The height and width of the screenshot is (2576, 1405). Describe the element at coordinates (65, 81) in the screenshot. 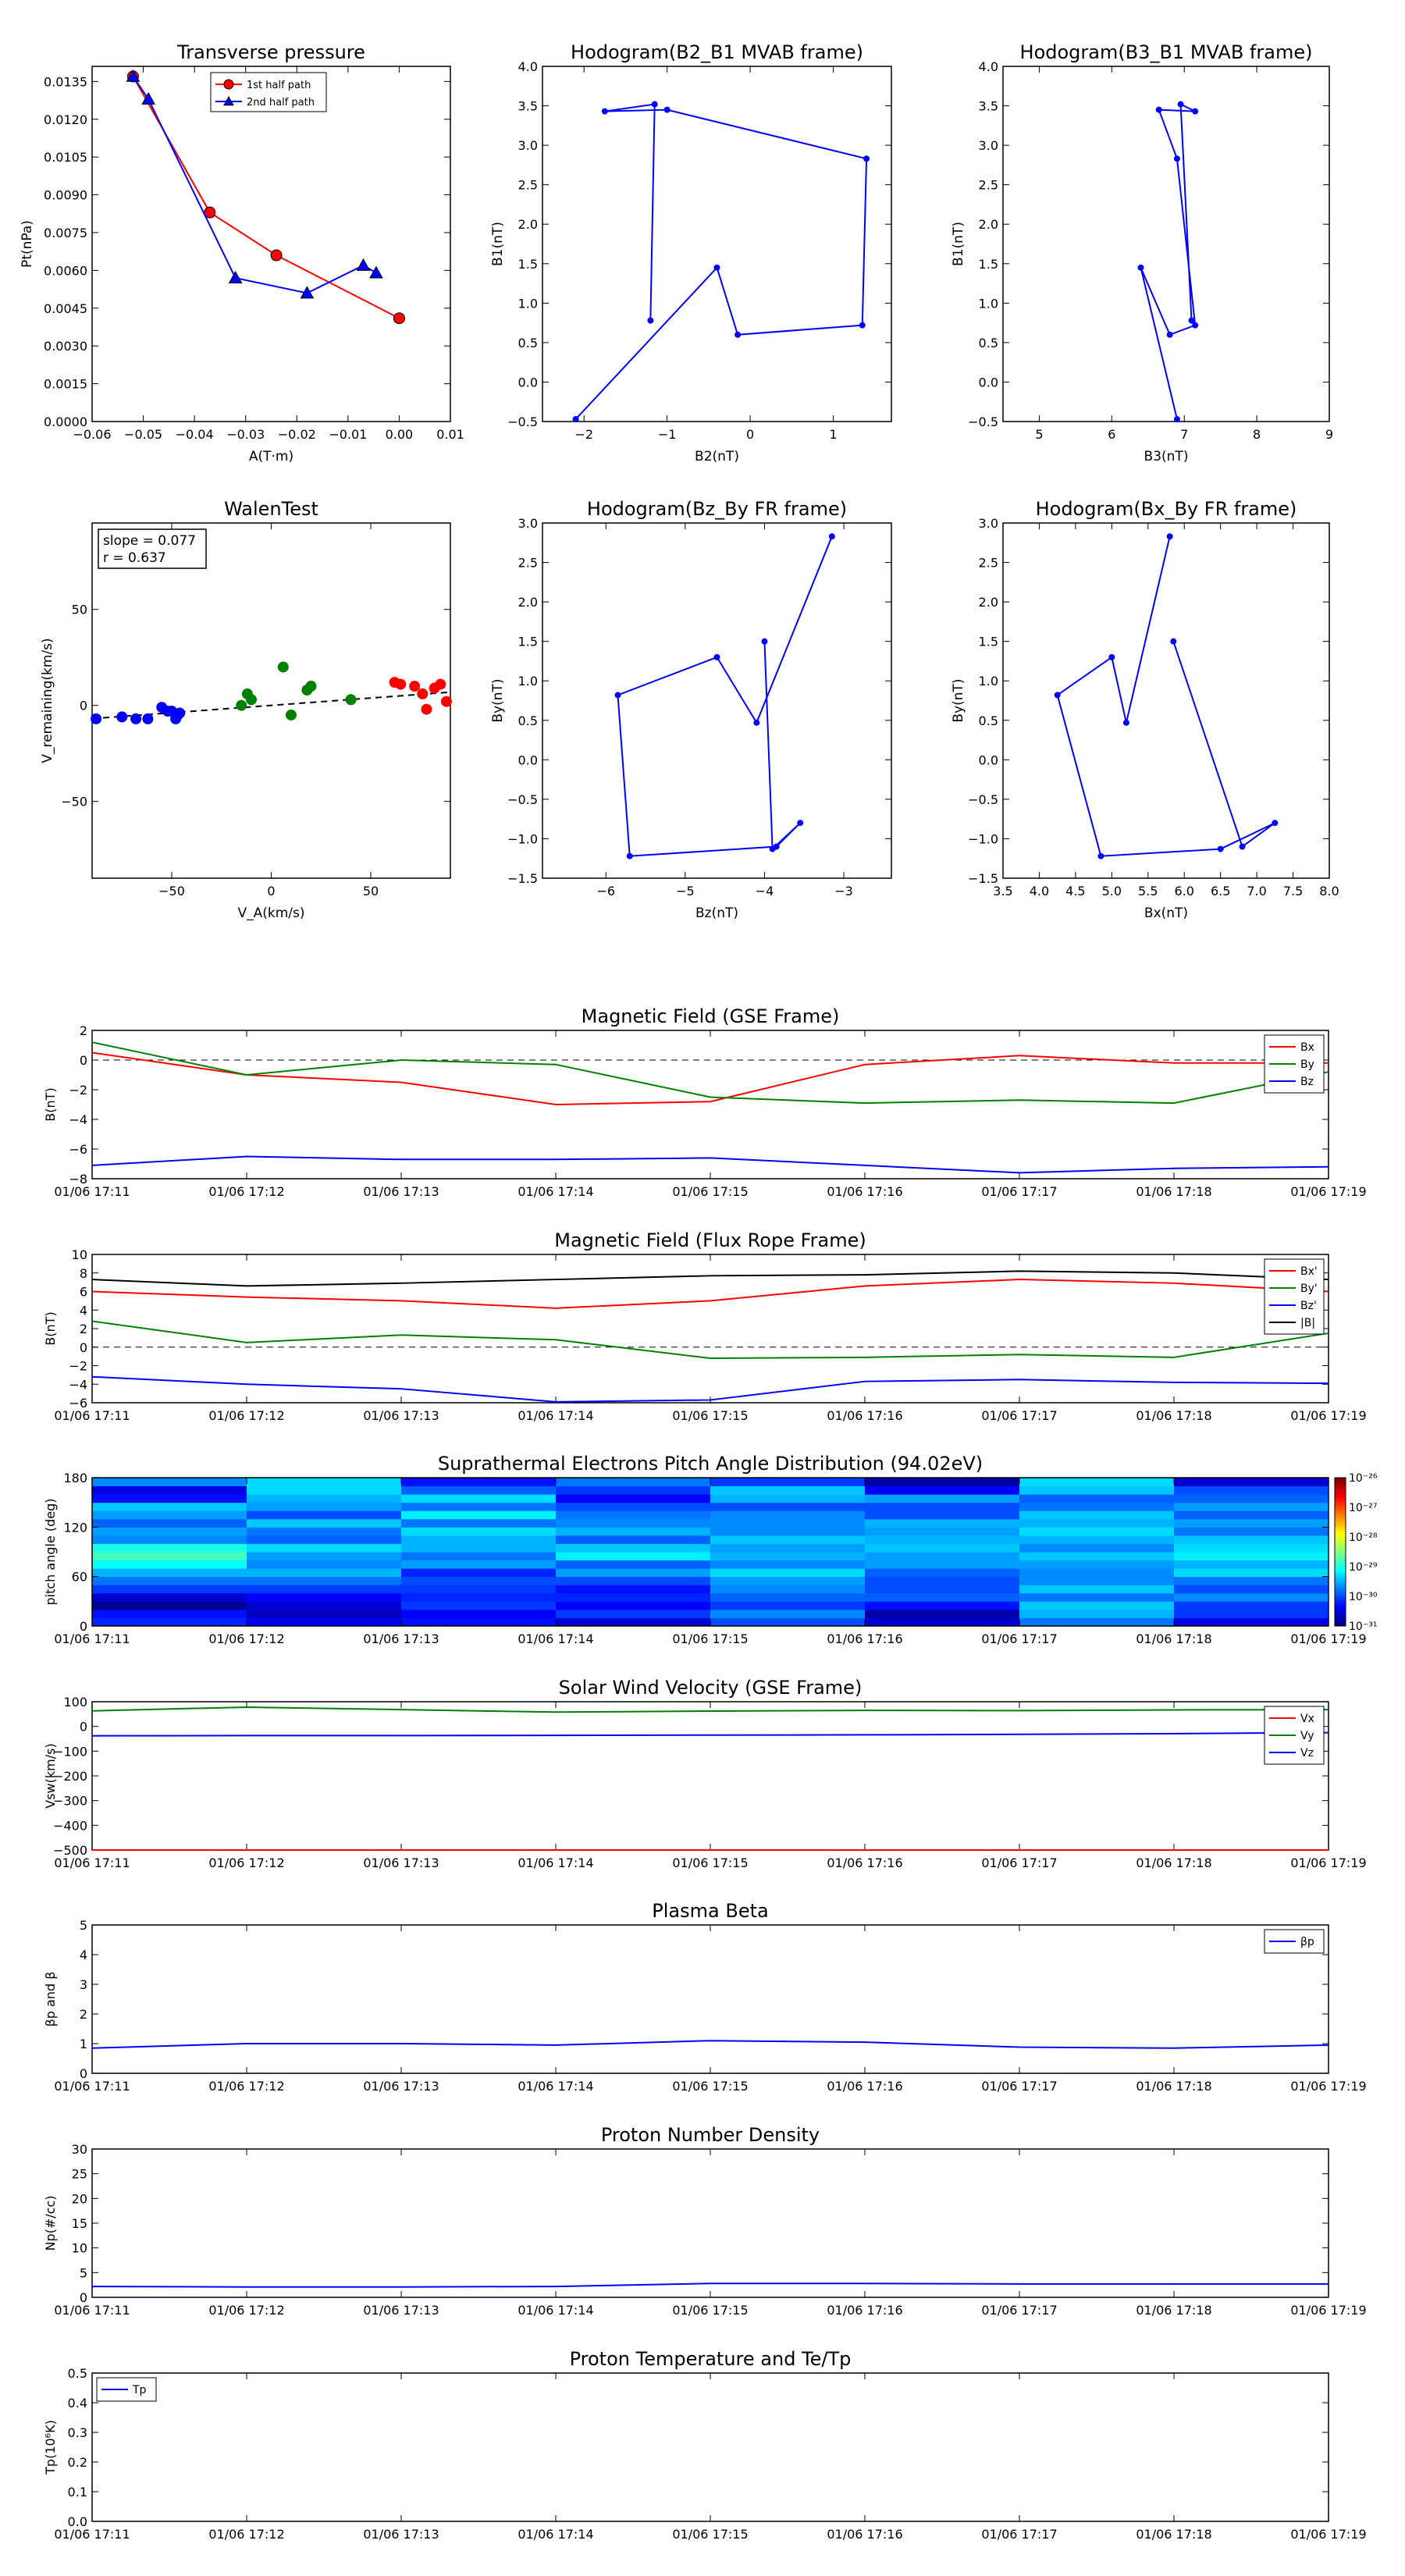

I see `y-tick-label: 0.0135` at that location.